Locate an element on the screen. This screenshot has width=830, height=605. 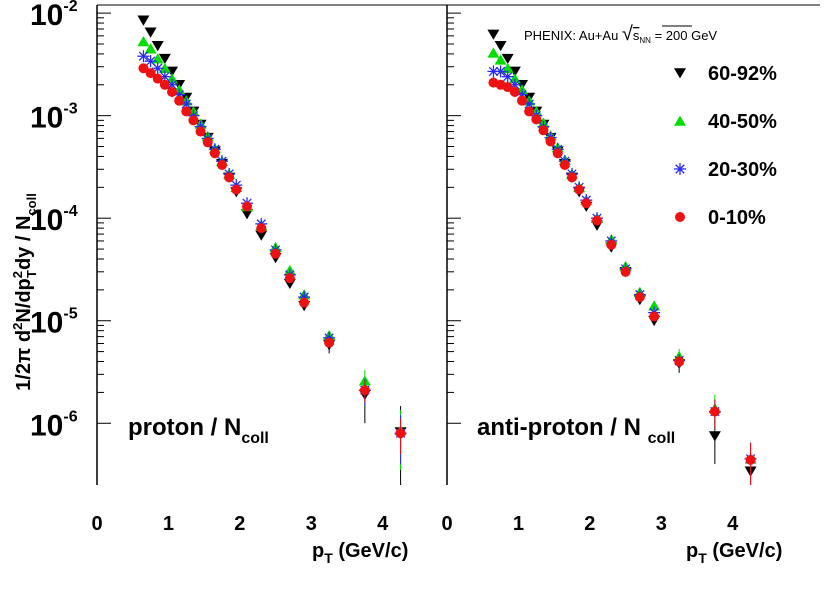
y-title-sup2: 2 is located at coordinates (17, 274).